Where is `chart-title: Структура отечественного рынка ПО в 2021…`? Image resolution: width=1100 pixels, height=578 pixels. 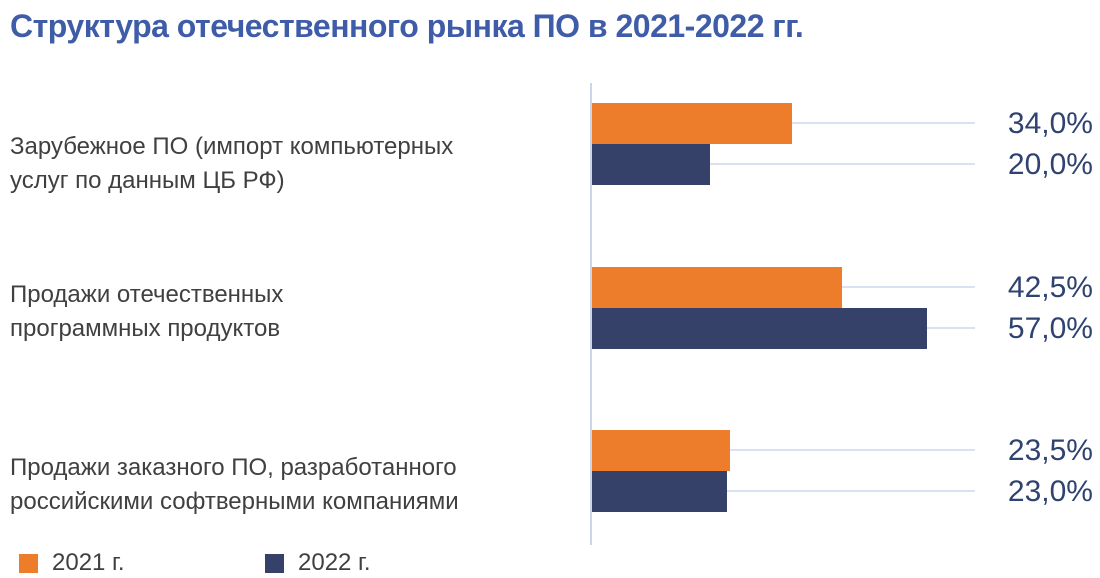
chart-title: Структура отечественного рынка ПО в 2021… is located at coordinates (407, 26).